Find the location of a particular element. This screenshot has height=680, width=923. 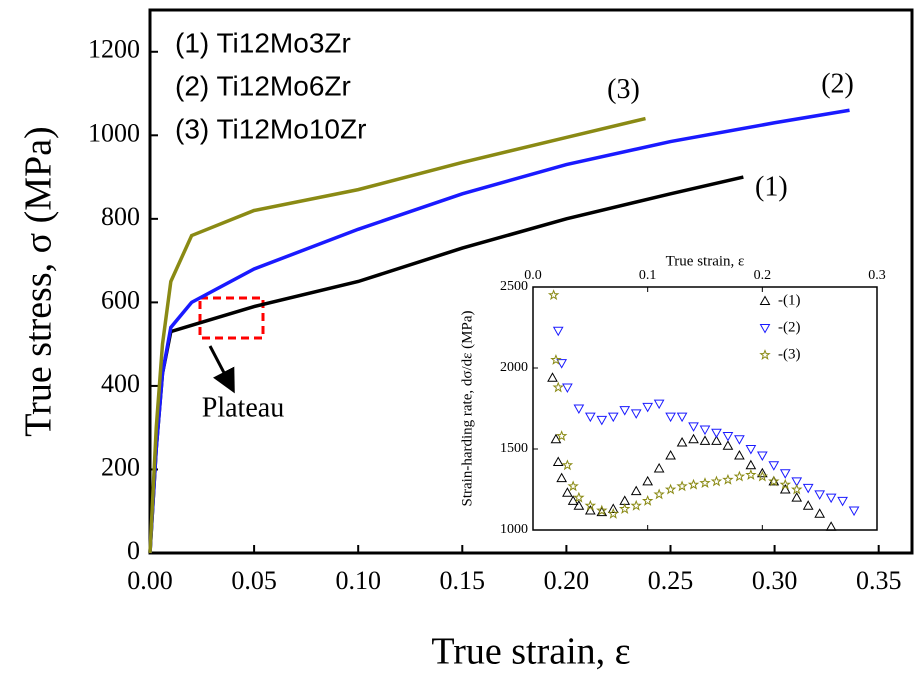

legend-label: -(3) is located at coordinates (789, 354).